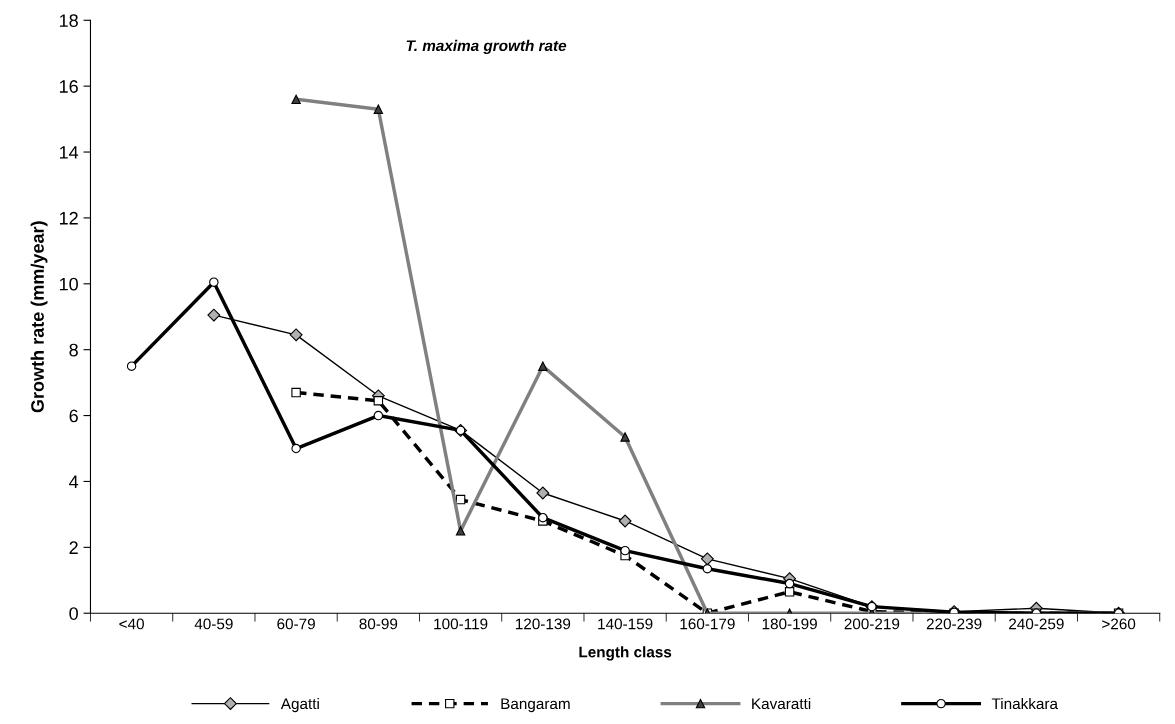 This screenshot has width=1175, height=724. Describe the element at coordinates (461, 624) in the screenshot. I see `x-tick-label: 100-119` at that location.